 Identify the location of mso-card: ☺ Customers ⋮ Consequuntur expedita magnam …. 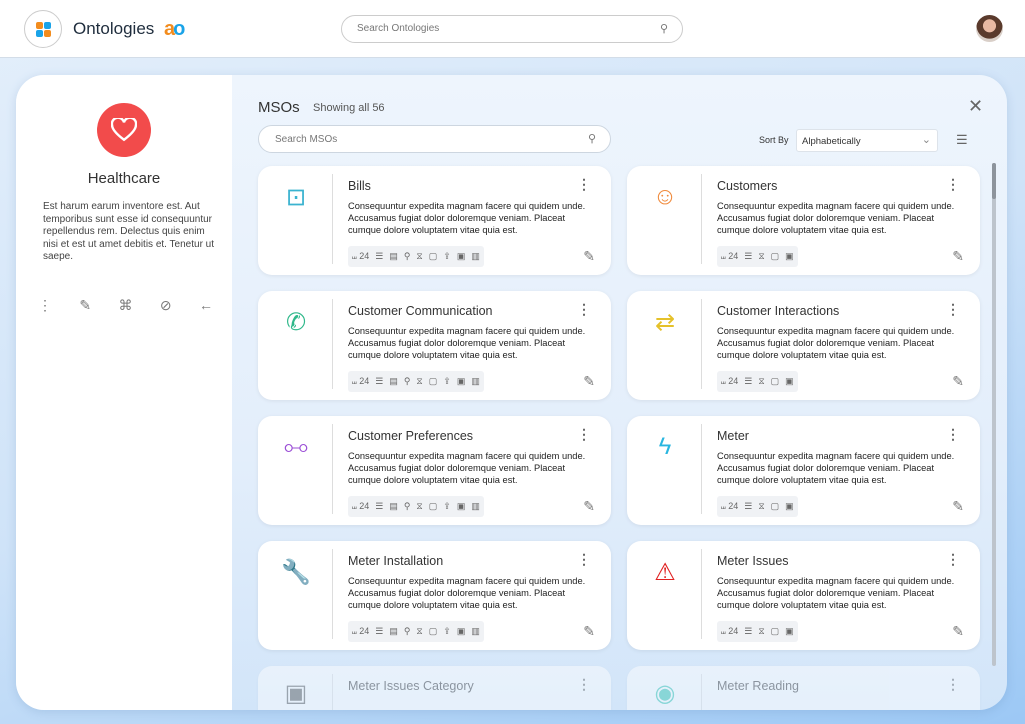
(803, 220).